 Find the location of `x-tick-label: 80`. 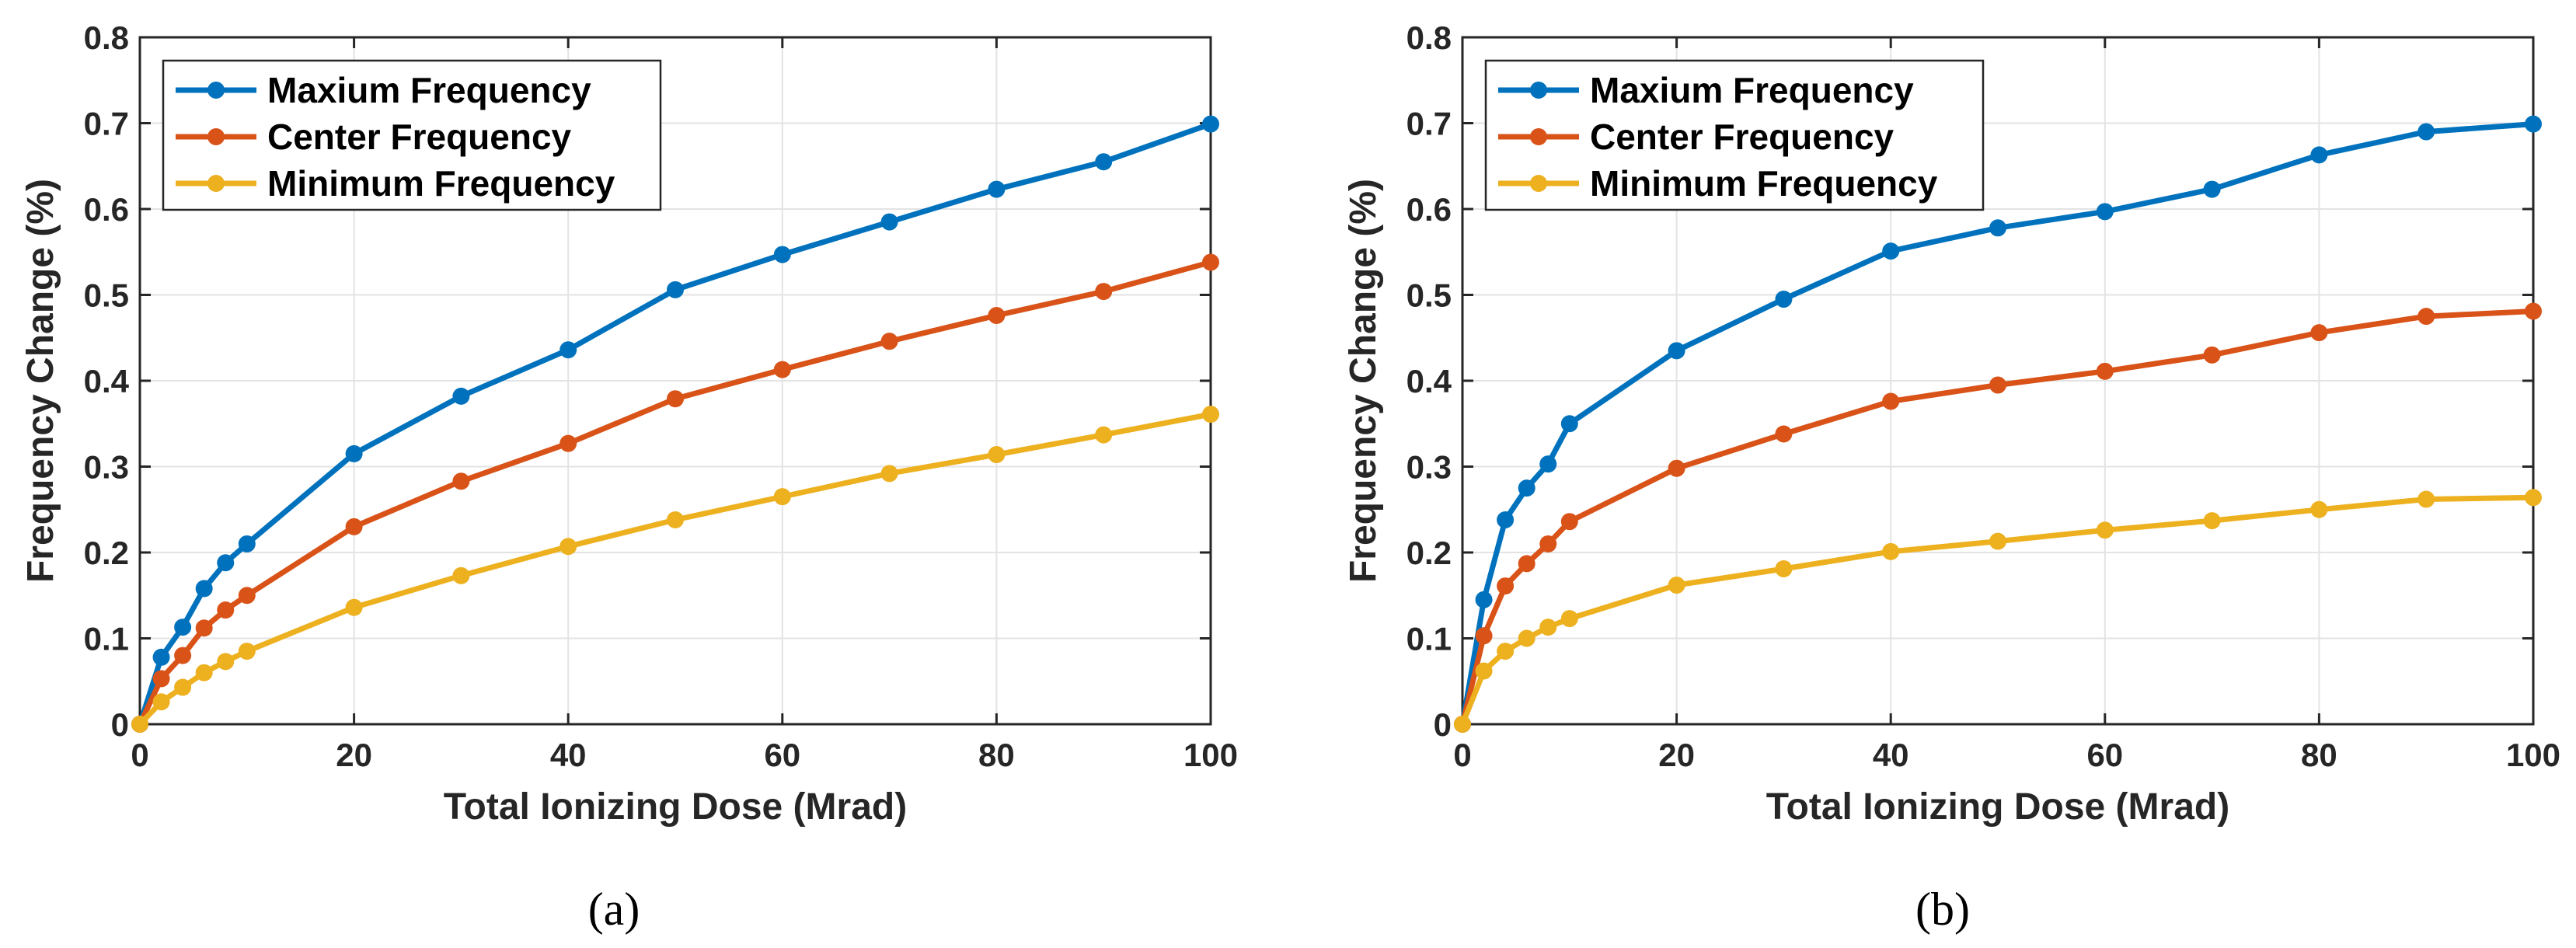

x-tick-label: 80 is located at coordinates (996, 755).